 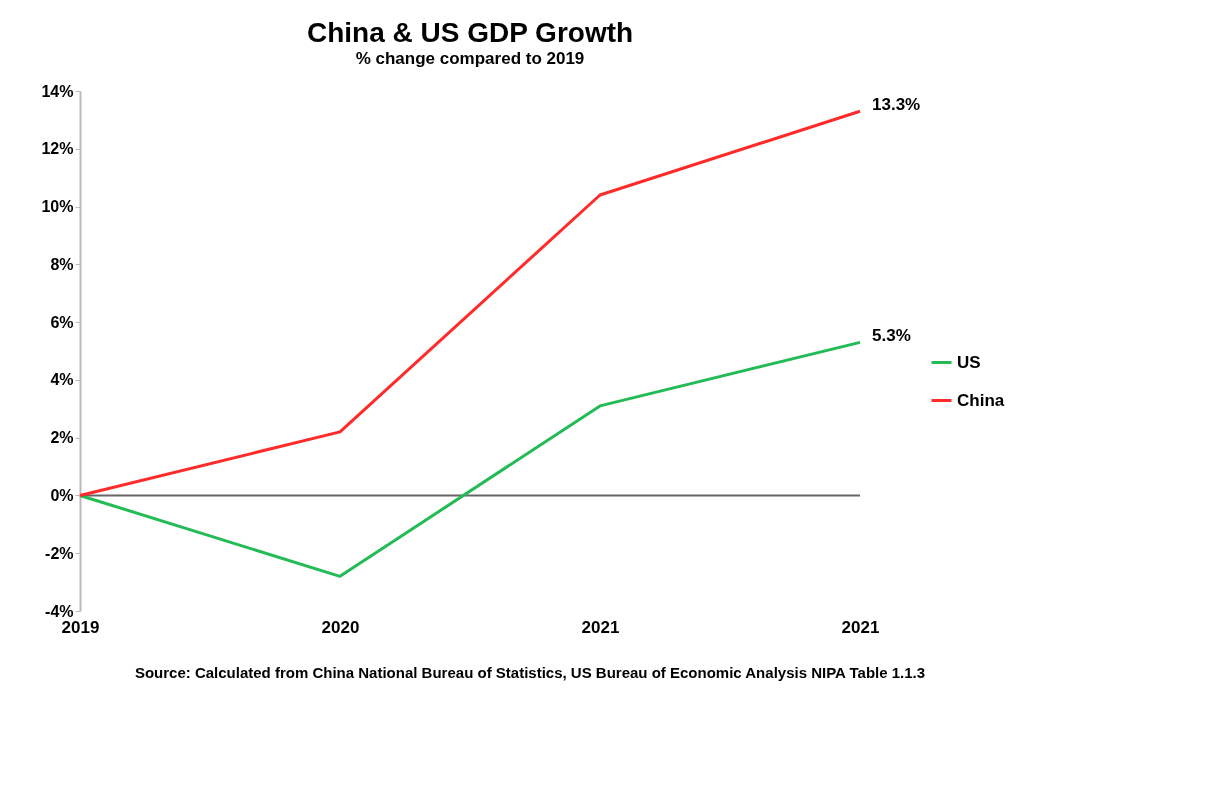 What do you see at coordinates (59, 611) in the screenshot?
I see `y-tick-label: -4%` at bounding box center [59, 611].